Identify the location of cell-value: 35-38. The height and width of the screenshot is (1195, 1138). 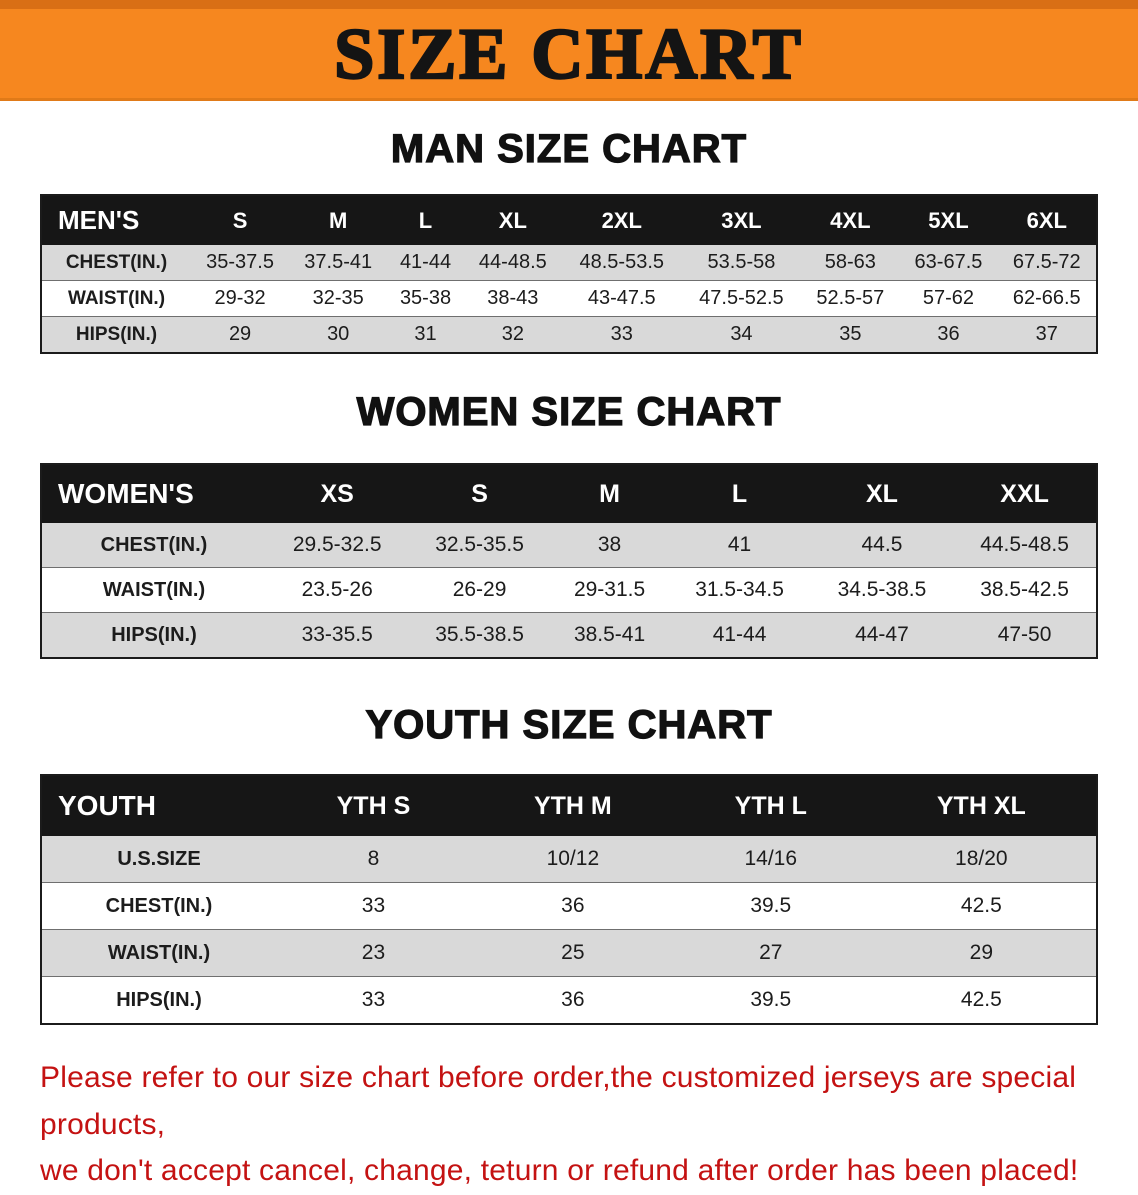
(425, 298).